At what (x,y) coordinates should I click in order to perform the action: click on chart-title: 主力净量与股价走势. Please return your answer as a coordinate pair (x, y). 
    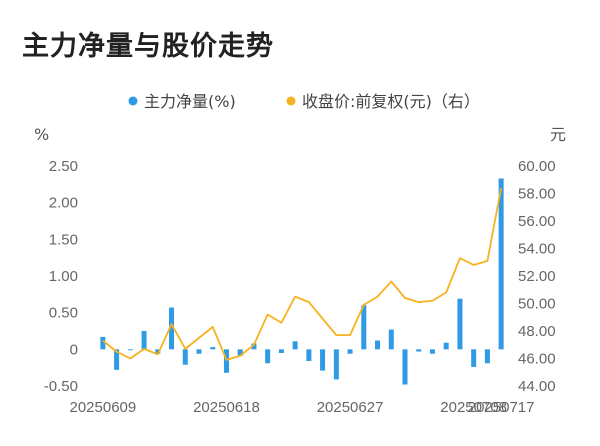
    Looking at the image, I should click on (148, 46).